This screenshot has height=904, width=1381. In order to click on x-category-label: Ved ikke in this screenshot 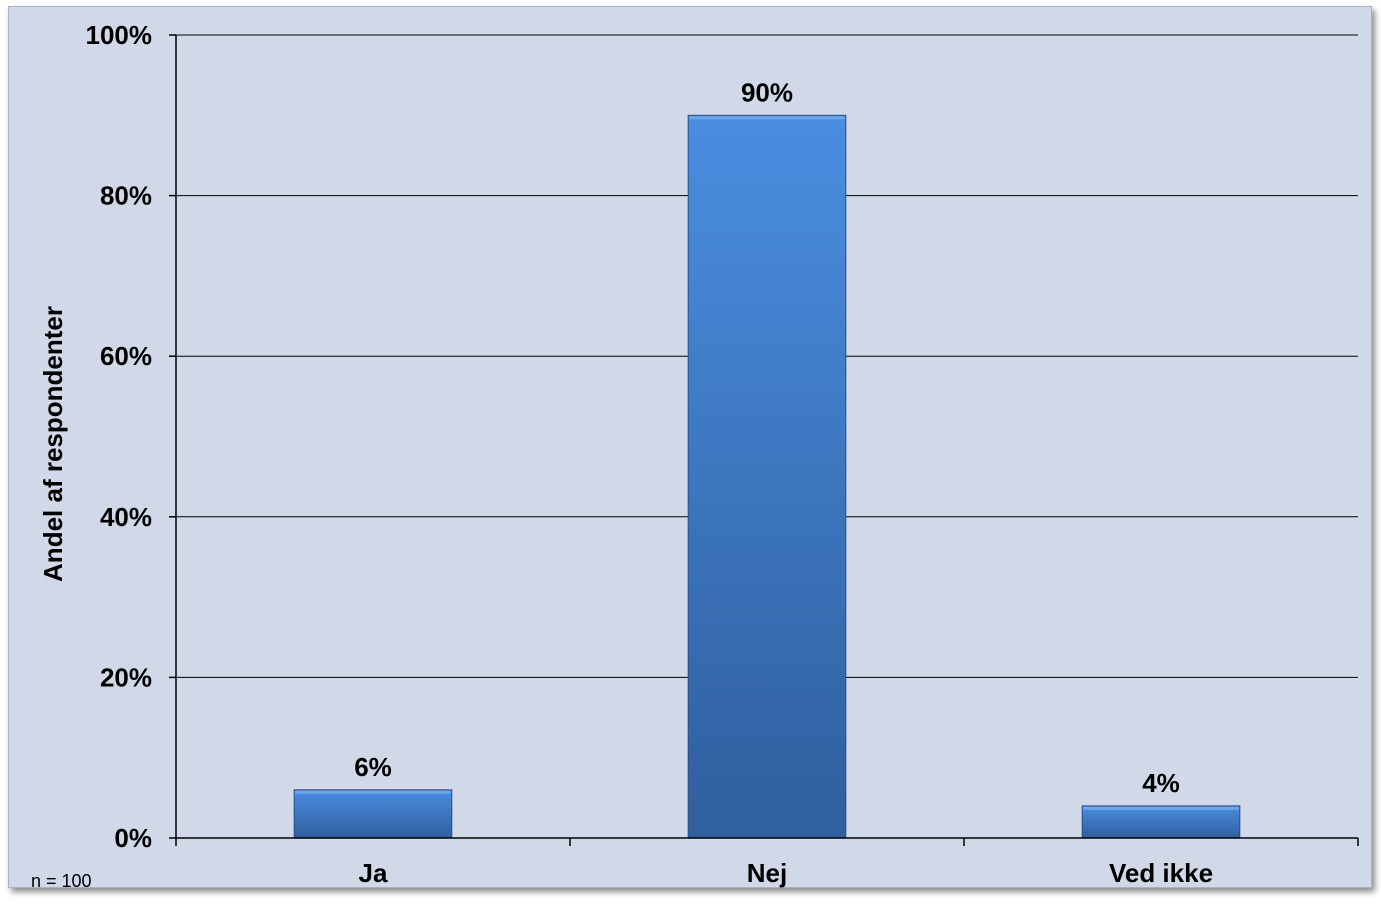, I will do `click(1161, 873)`.